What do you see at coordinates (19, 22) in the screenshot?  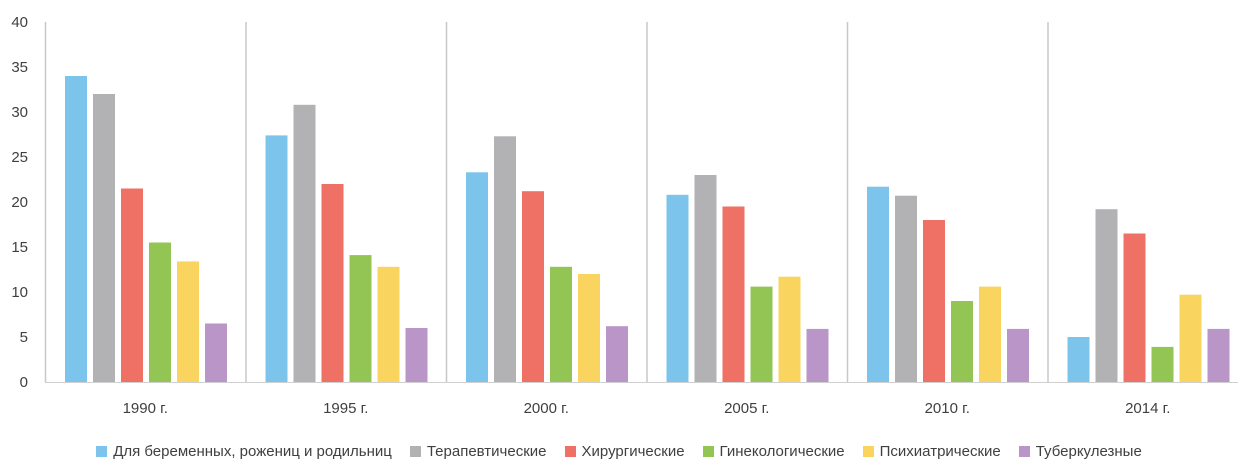 I see `y-tick-label: 40` at bounding box center [19, 22].